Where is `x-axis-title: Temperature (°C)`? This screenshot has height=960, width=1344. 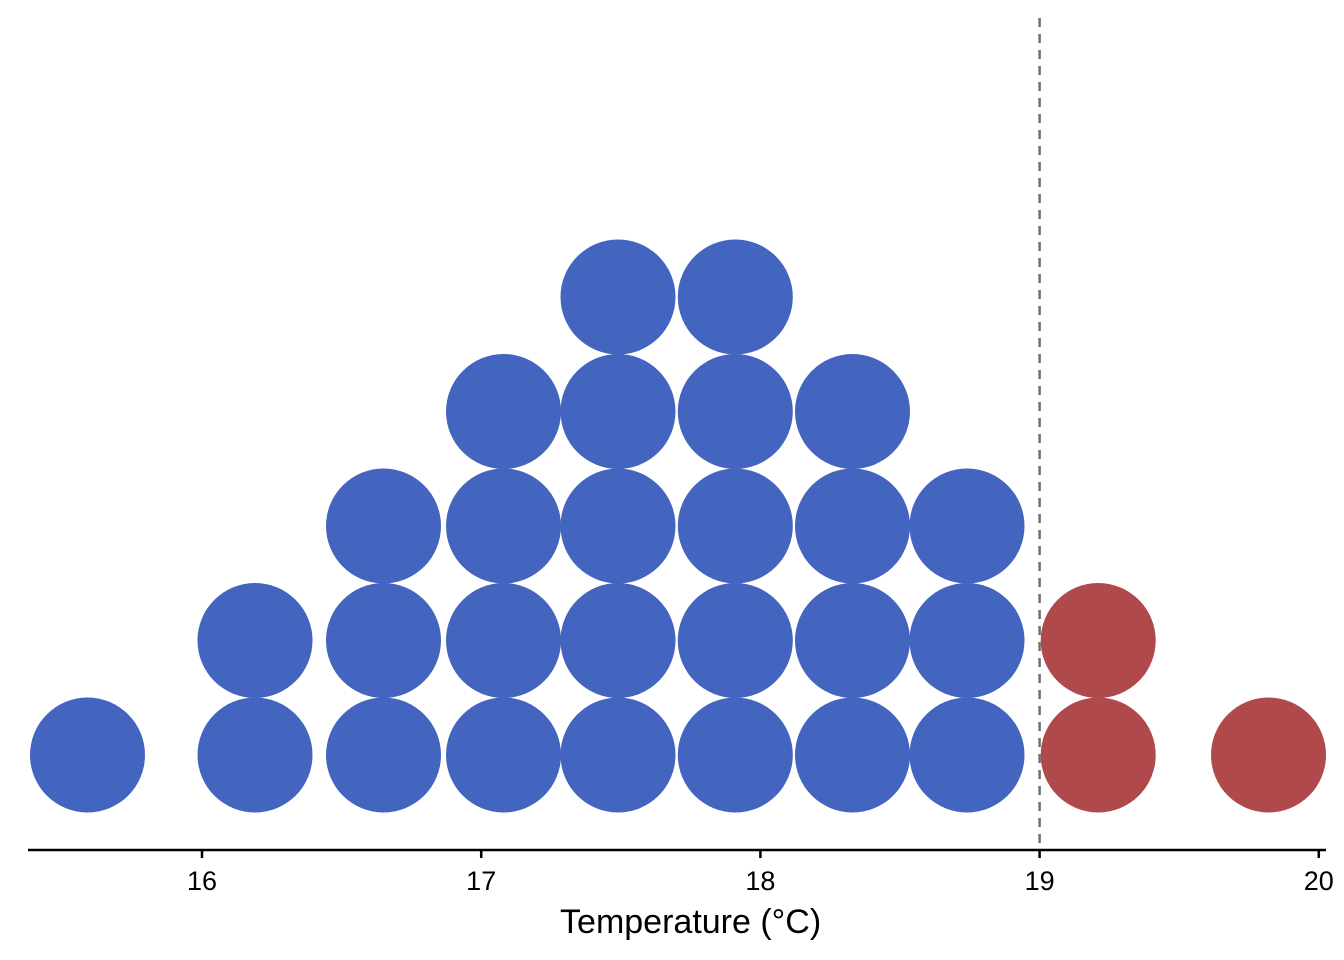
x-axis-title: Temperature (°C) is located at coordinates (690, 922).